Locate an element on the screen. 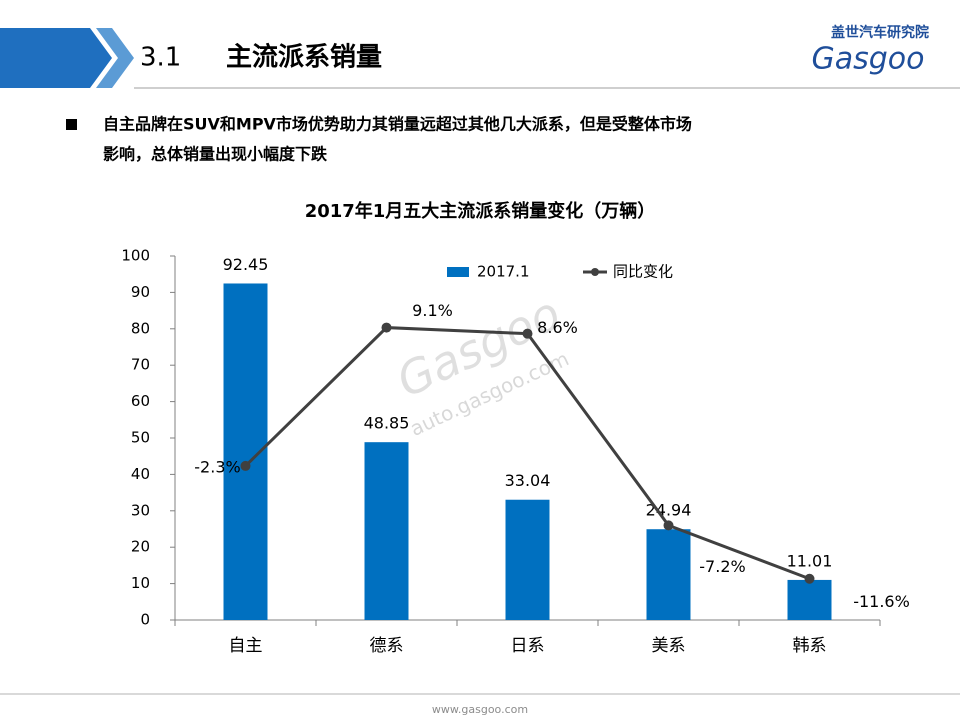  y-tick-label: 70 is located at coordinates (140, 365).